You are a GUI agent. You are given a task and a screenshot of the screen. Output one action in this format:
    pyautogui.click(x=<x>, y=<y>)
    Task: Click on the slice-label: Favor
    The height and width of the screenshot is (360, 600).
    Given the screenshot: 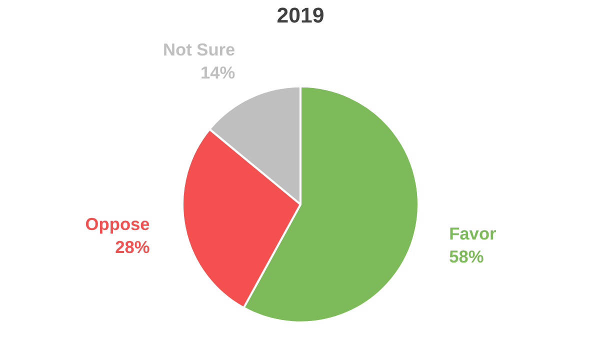 What is the action you would take?
    pyautogui.click(x=473, y=234)
    